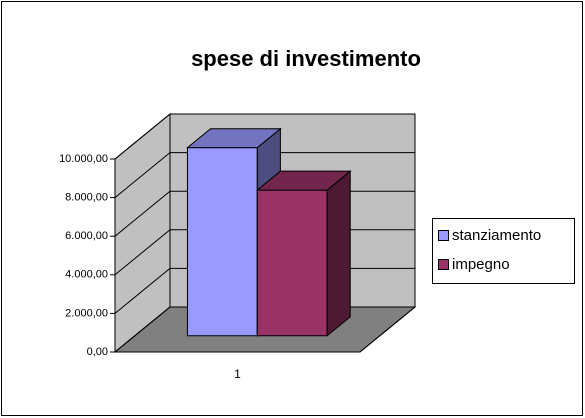 The height and width of the screenshot is (418, 585). Describe the element at coordinates (387, 329) in the screenshot. I see `floor-edge` at that location.